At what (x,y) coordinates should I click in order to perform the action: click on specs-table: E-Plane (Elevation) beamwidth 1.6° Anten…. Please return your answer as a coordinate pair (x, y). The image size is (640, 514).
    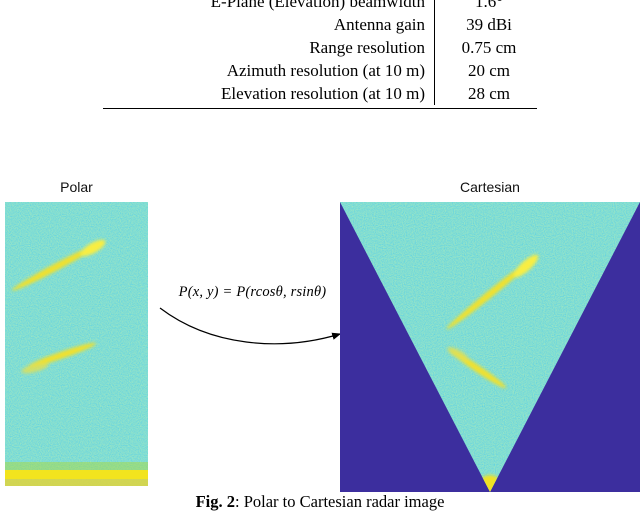
    Looking at the image, I should click on (320, 54).